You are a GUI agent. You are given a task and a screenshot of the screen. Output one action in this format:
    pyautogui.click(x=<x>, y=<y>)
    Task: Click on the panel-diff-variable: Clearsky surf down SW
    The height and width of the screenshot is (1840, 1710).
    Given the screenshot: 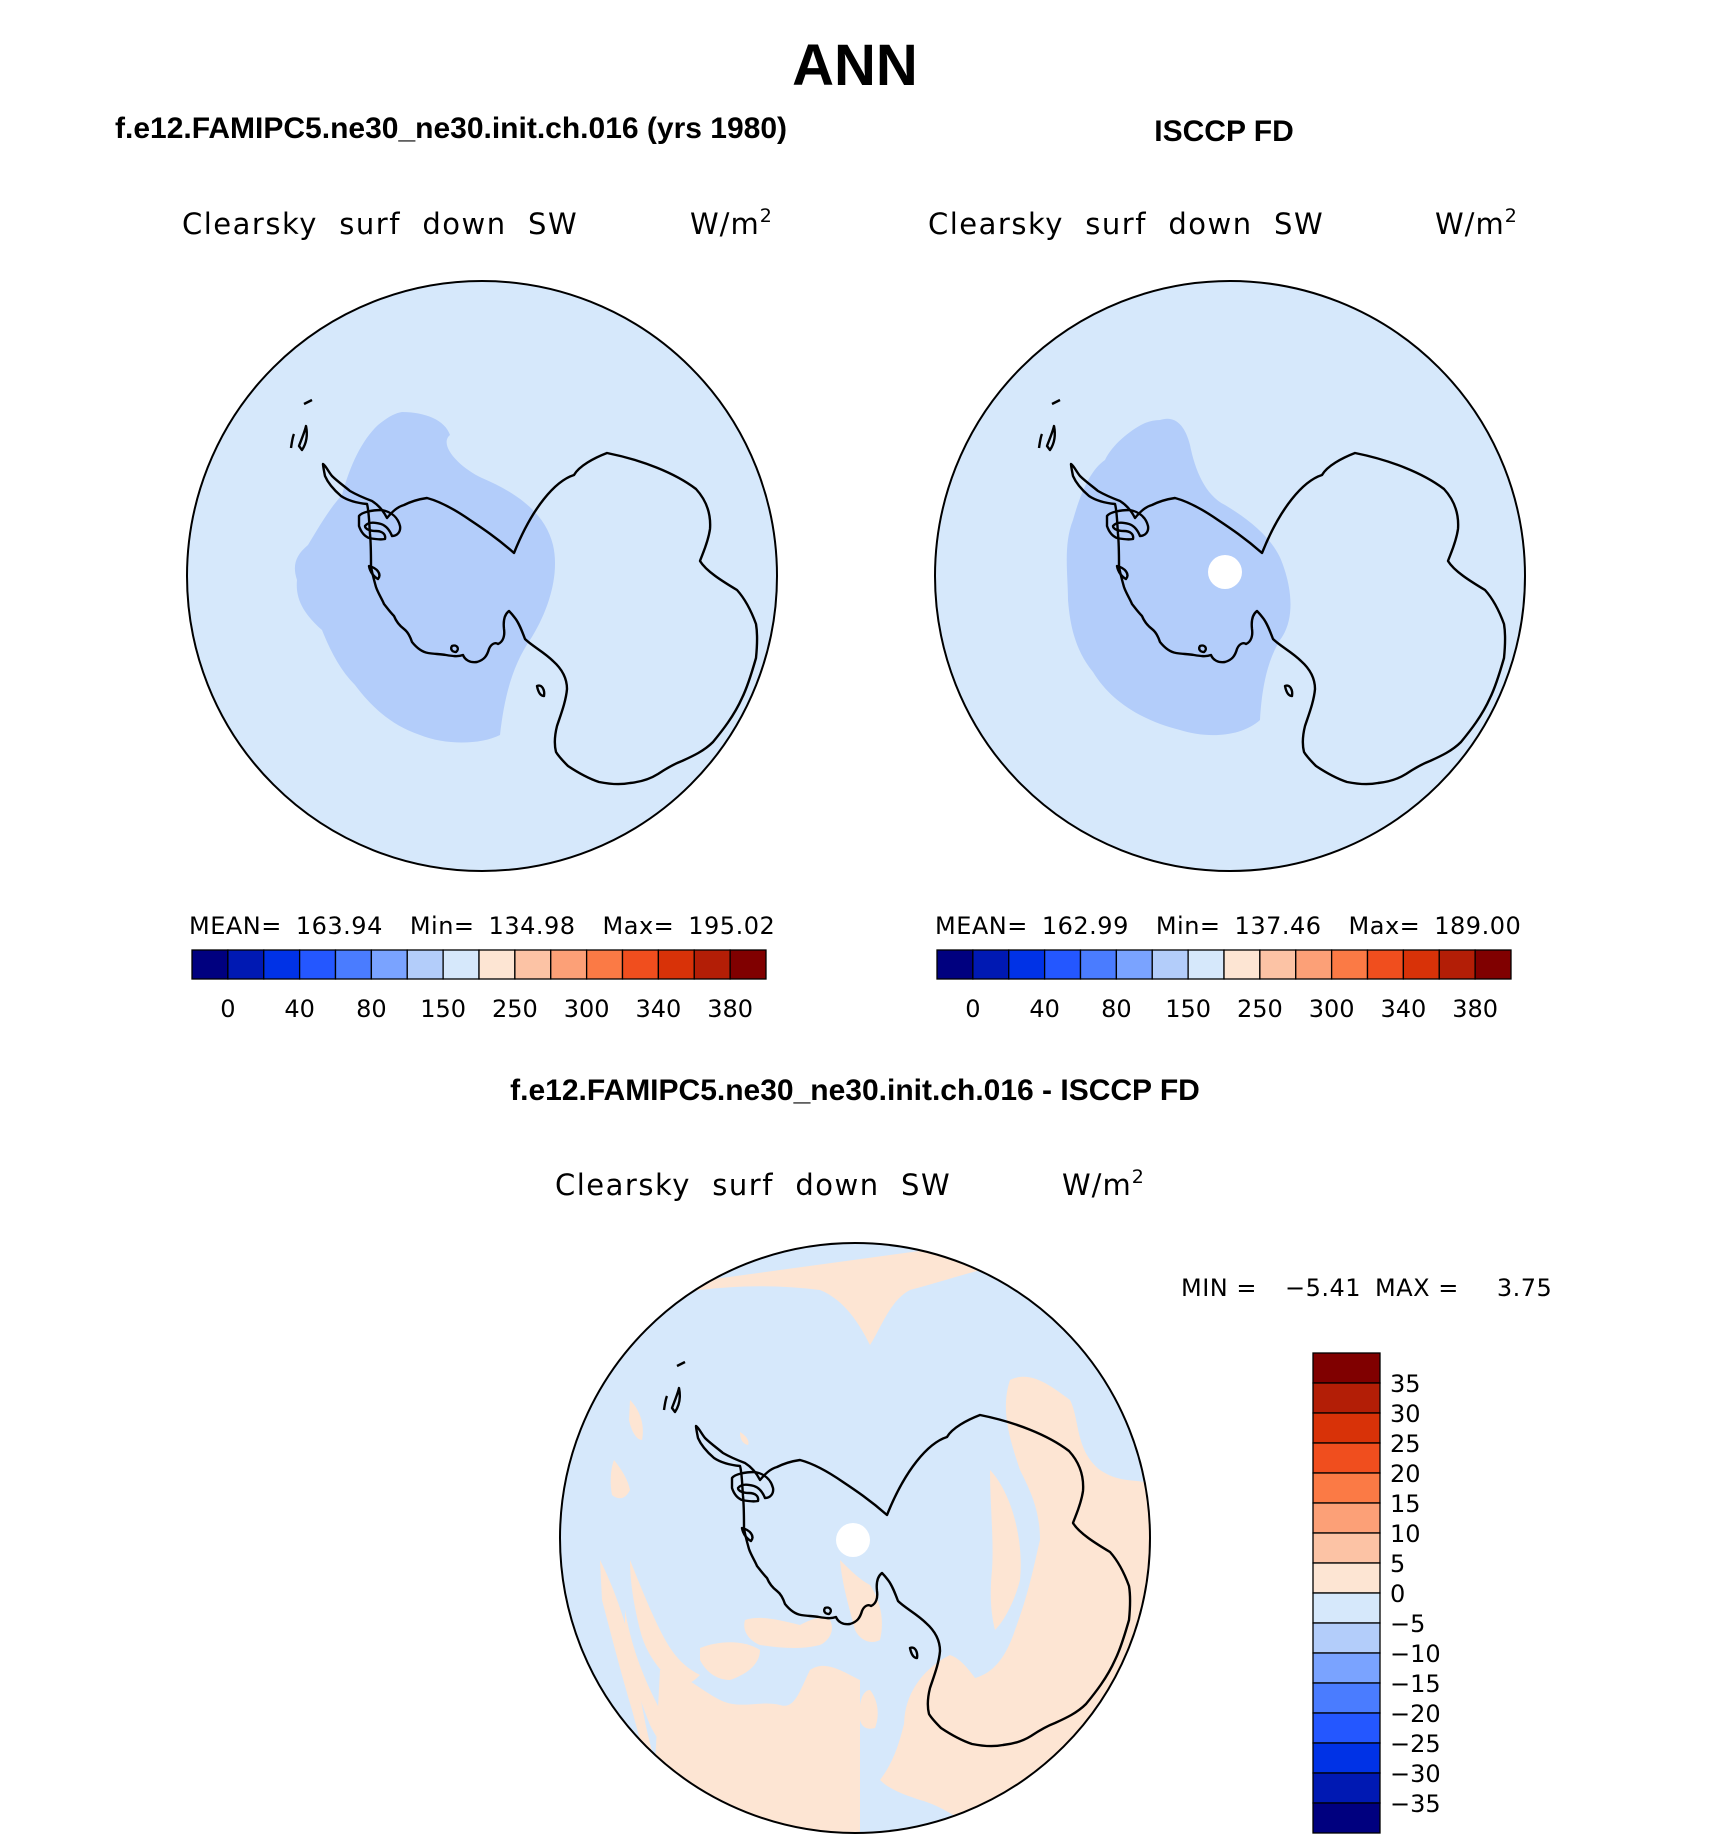 What is the action you would take?
    pyautogui.click(x=753, y=1185)
    